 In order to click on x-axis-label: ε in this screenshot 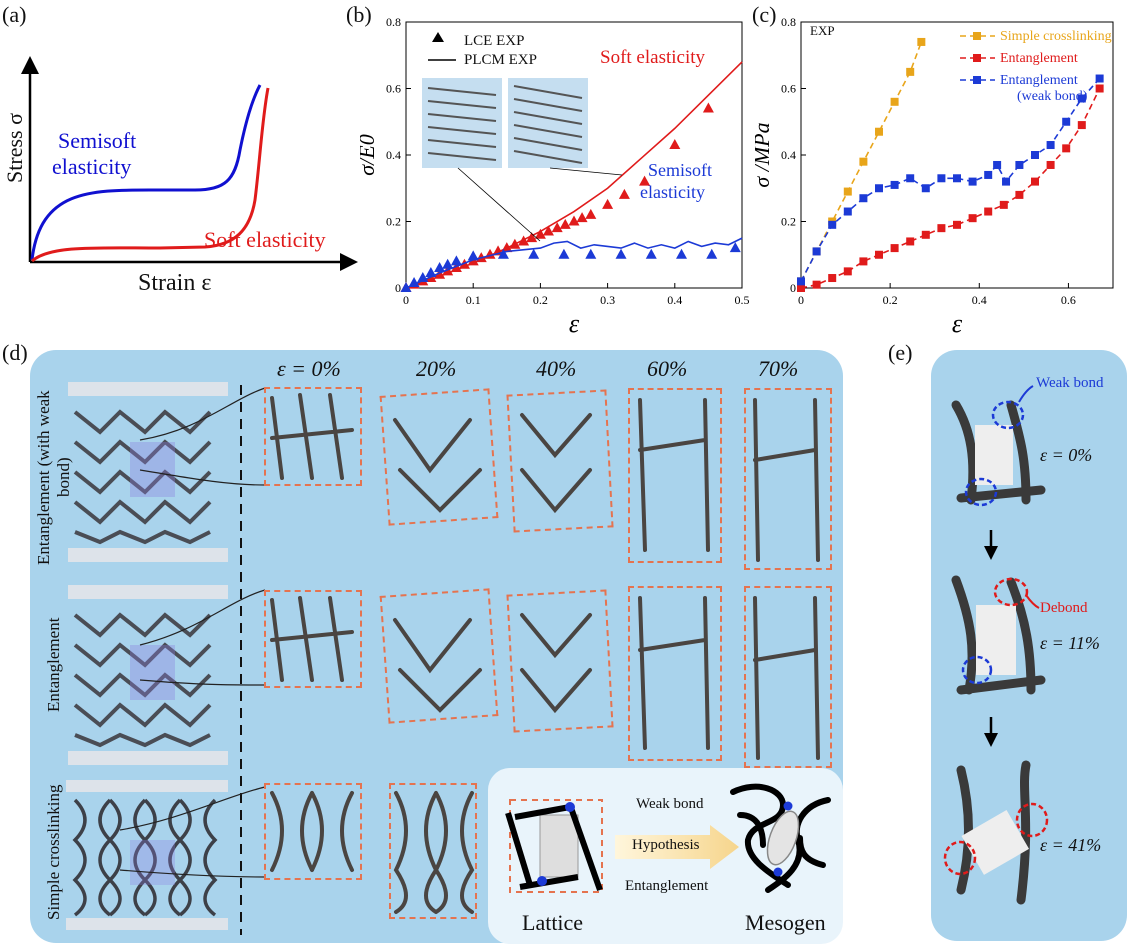, I will do `click(574, 323)`.